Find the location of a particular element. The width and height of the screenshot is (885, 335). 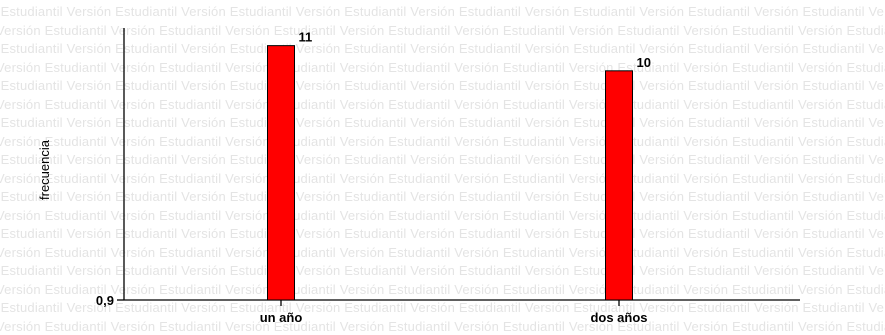

bar-value-label: 11 is located at coordinates (306, 37).